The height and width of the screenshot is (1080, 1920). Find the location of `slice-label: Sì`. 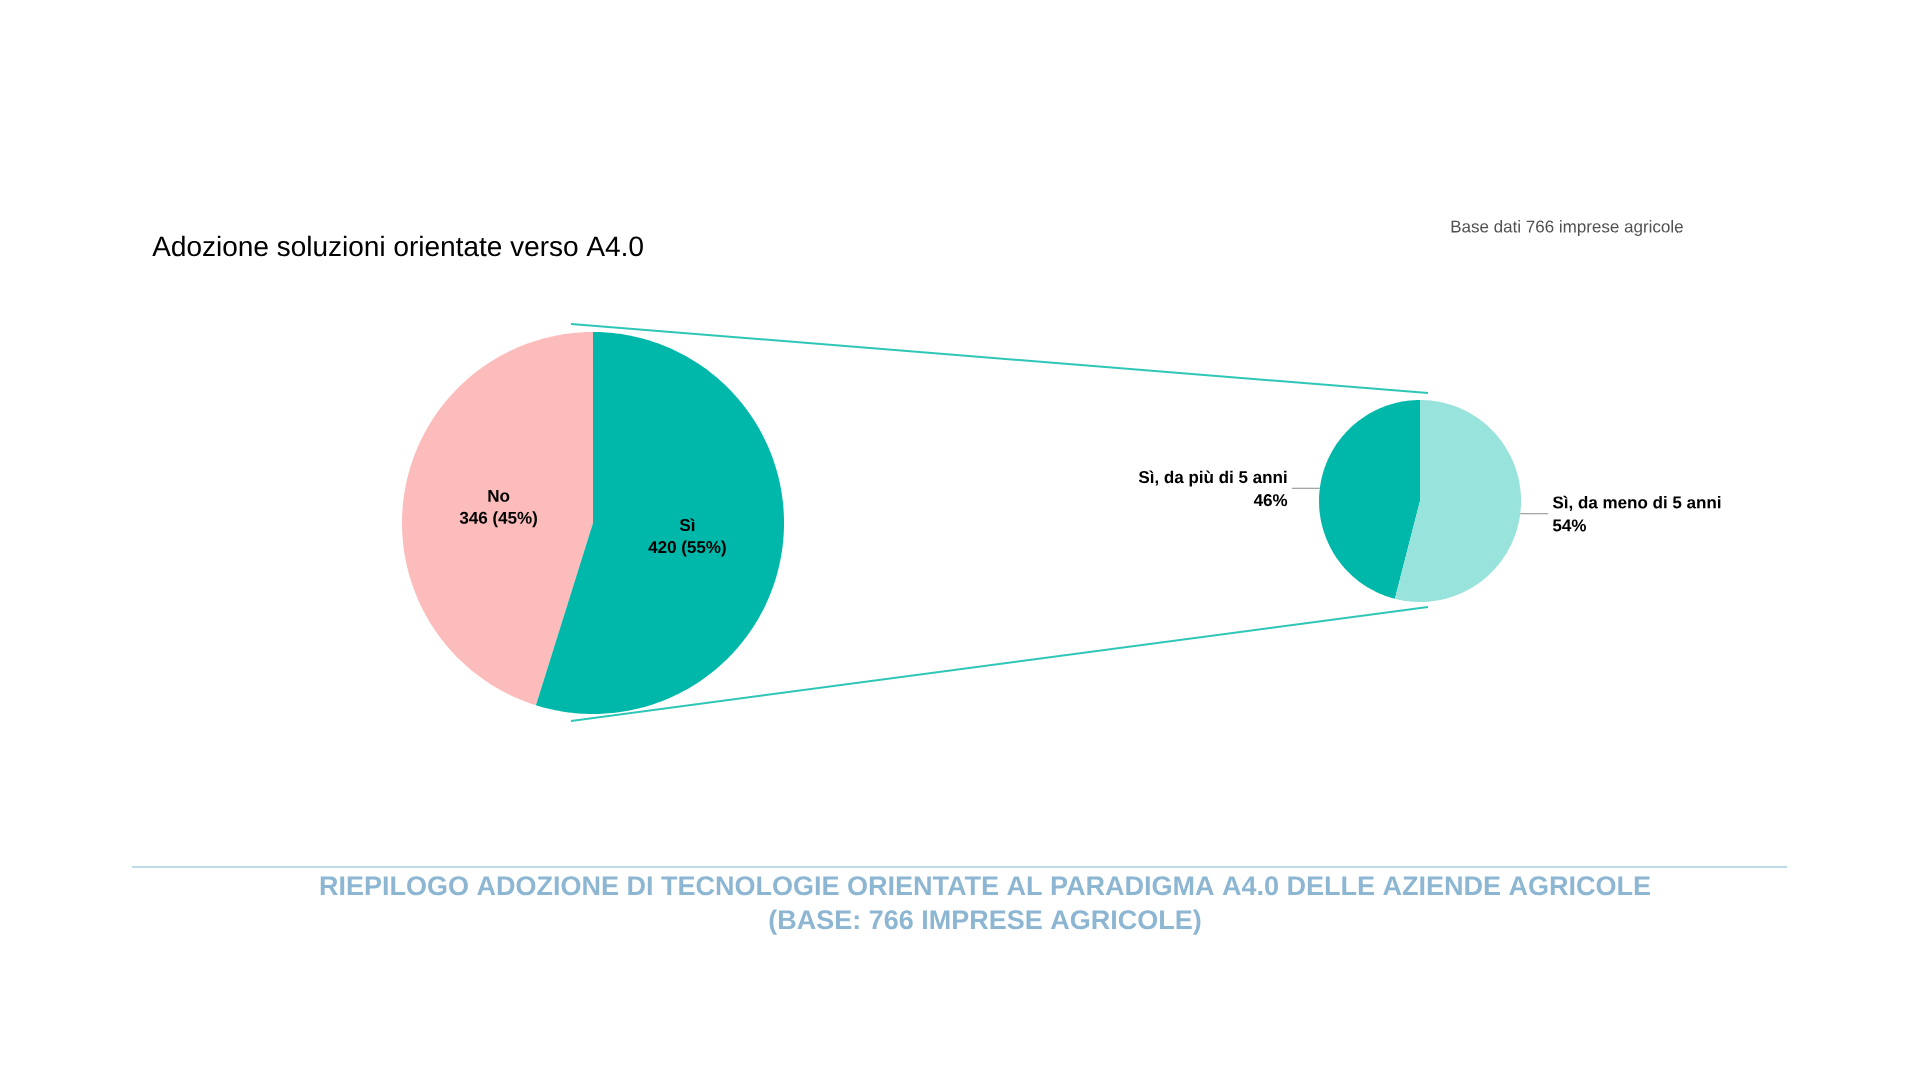

slice-label: Sì is located at coordinates (687, 525).